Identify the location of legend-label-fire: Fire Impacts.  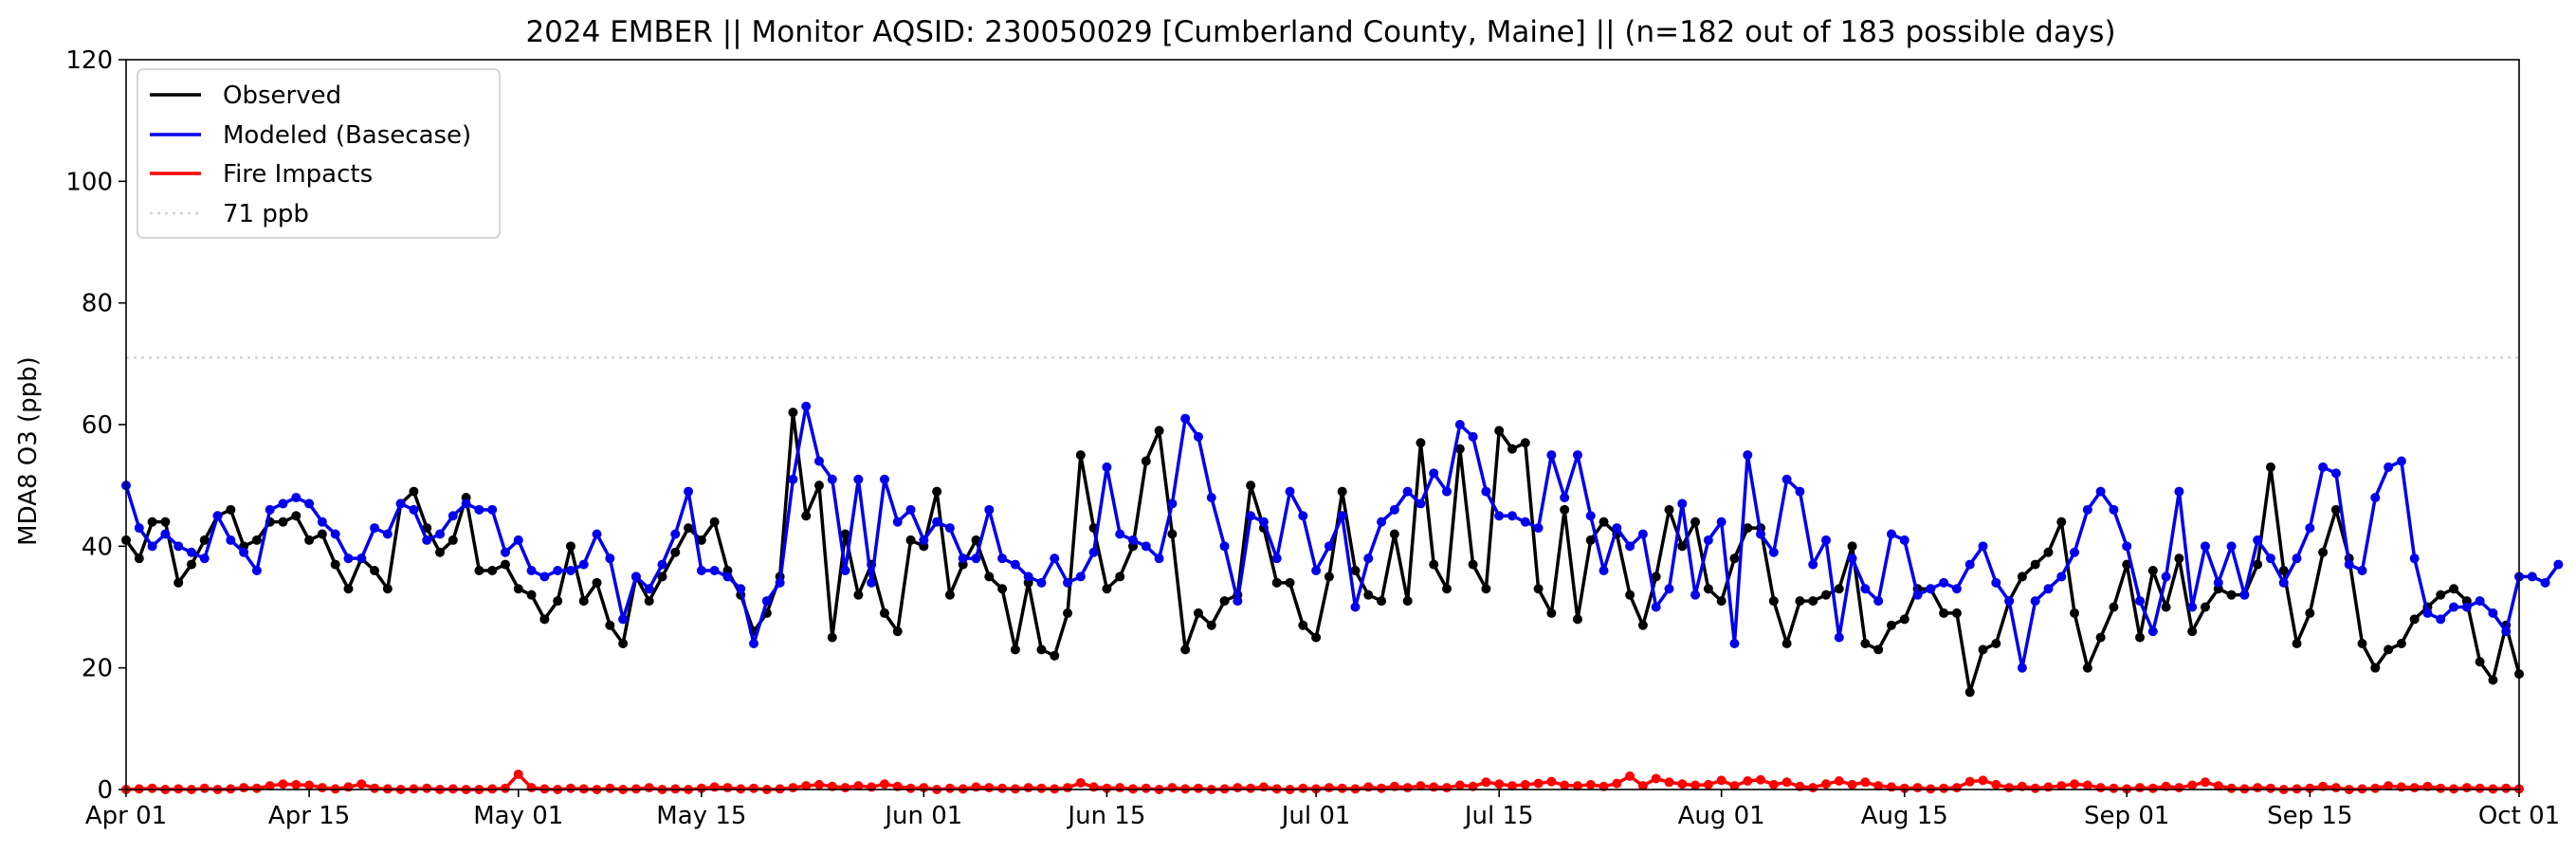
(298, 174).